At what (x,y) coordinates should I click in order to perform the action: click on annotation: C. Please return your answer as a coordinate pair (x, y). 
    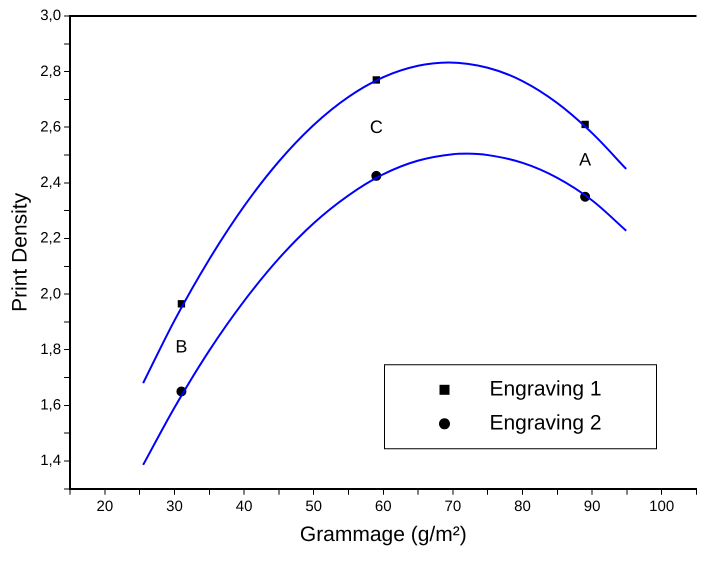
    Looking at the image, I should click on (376, 126).